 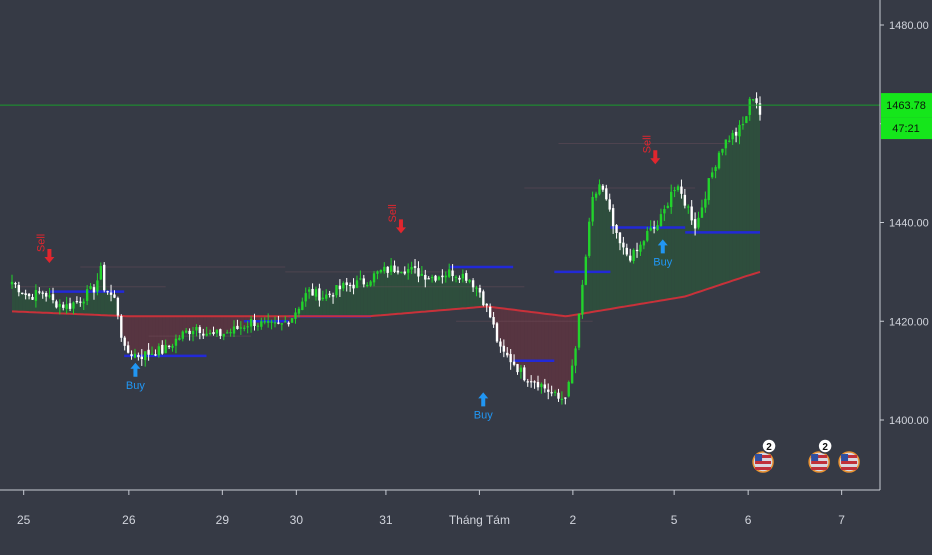 What do you see at coordinates (479, 520) in the screenshot?
I see `time-tick-label: Tháng Tám` at bounding box center [479, 520].